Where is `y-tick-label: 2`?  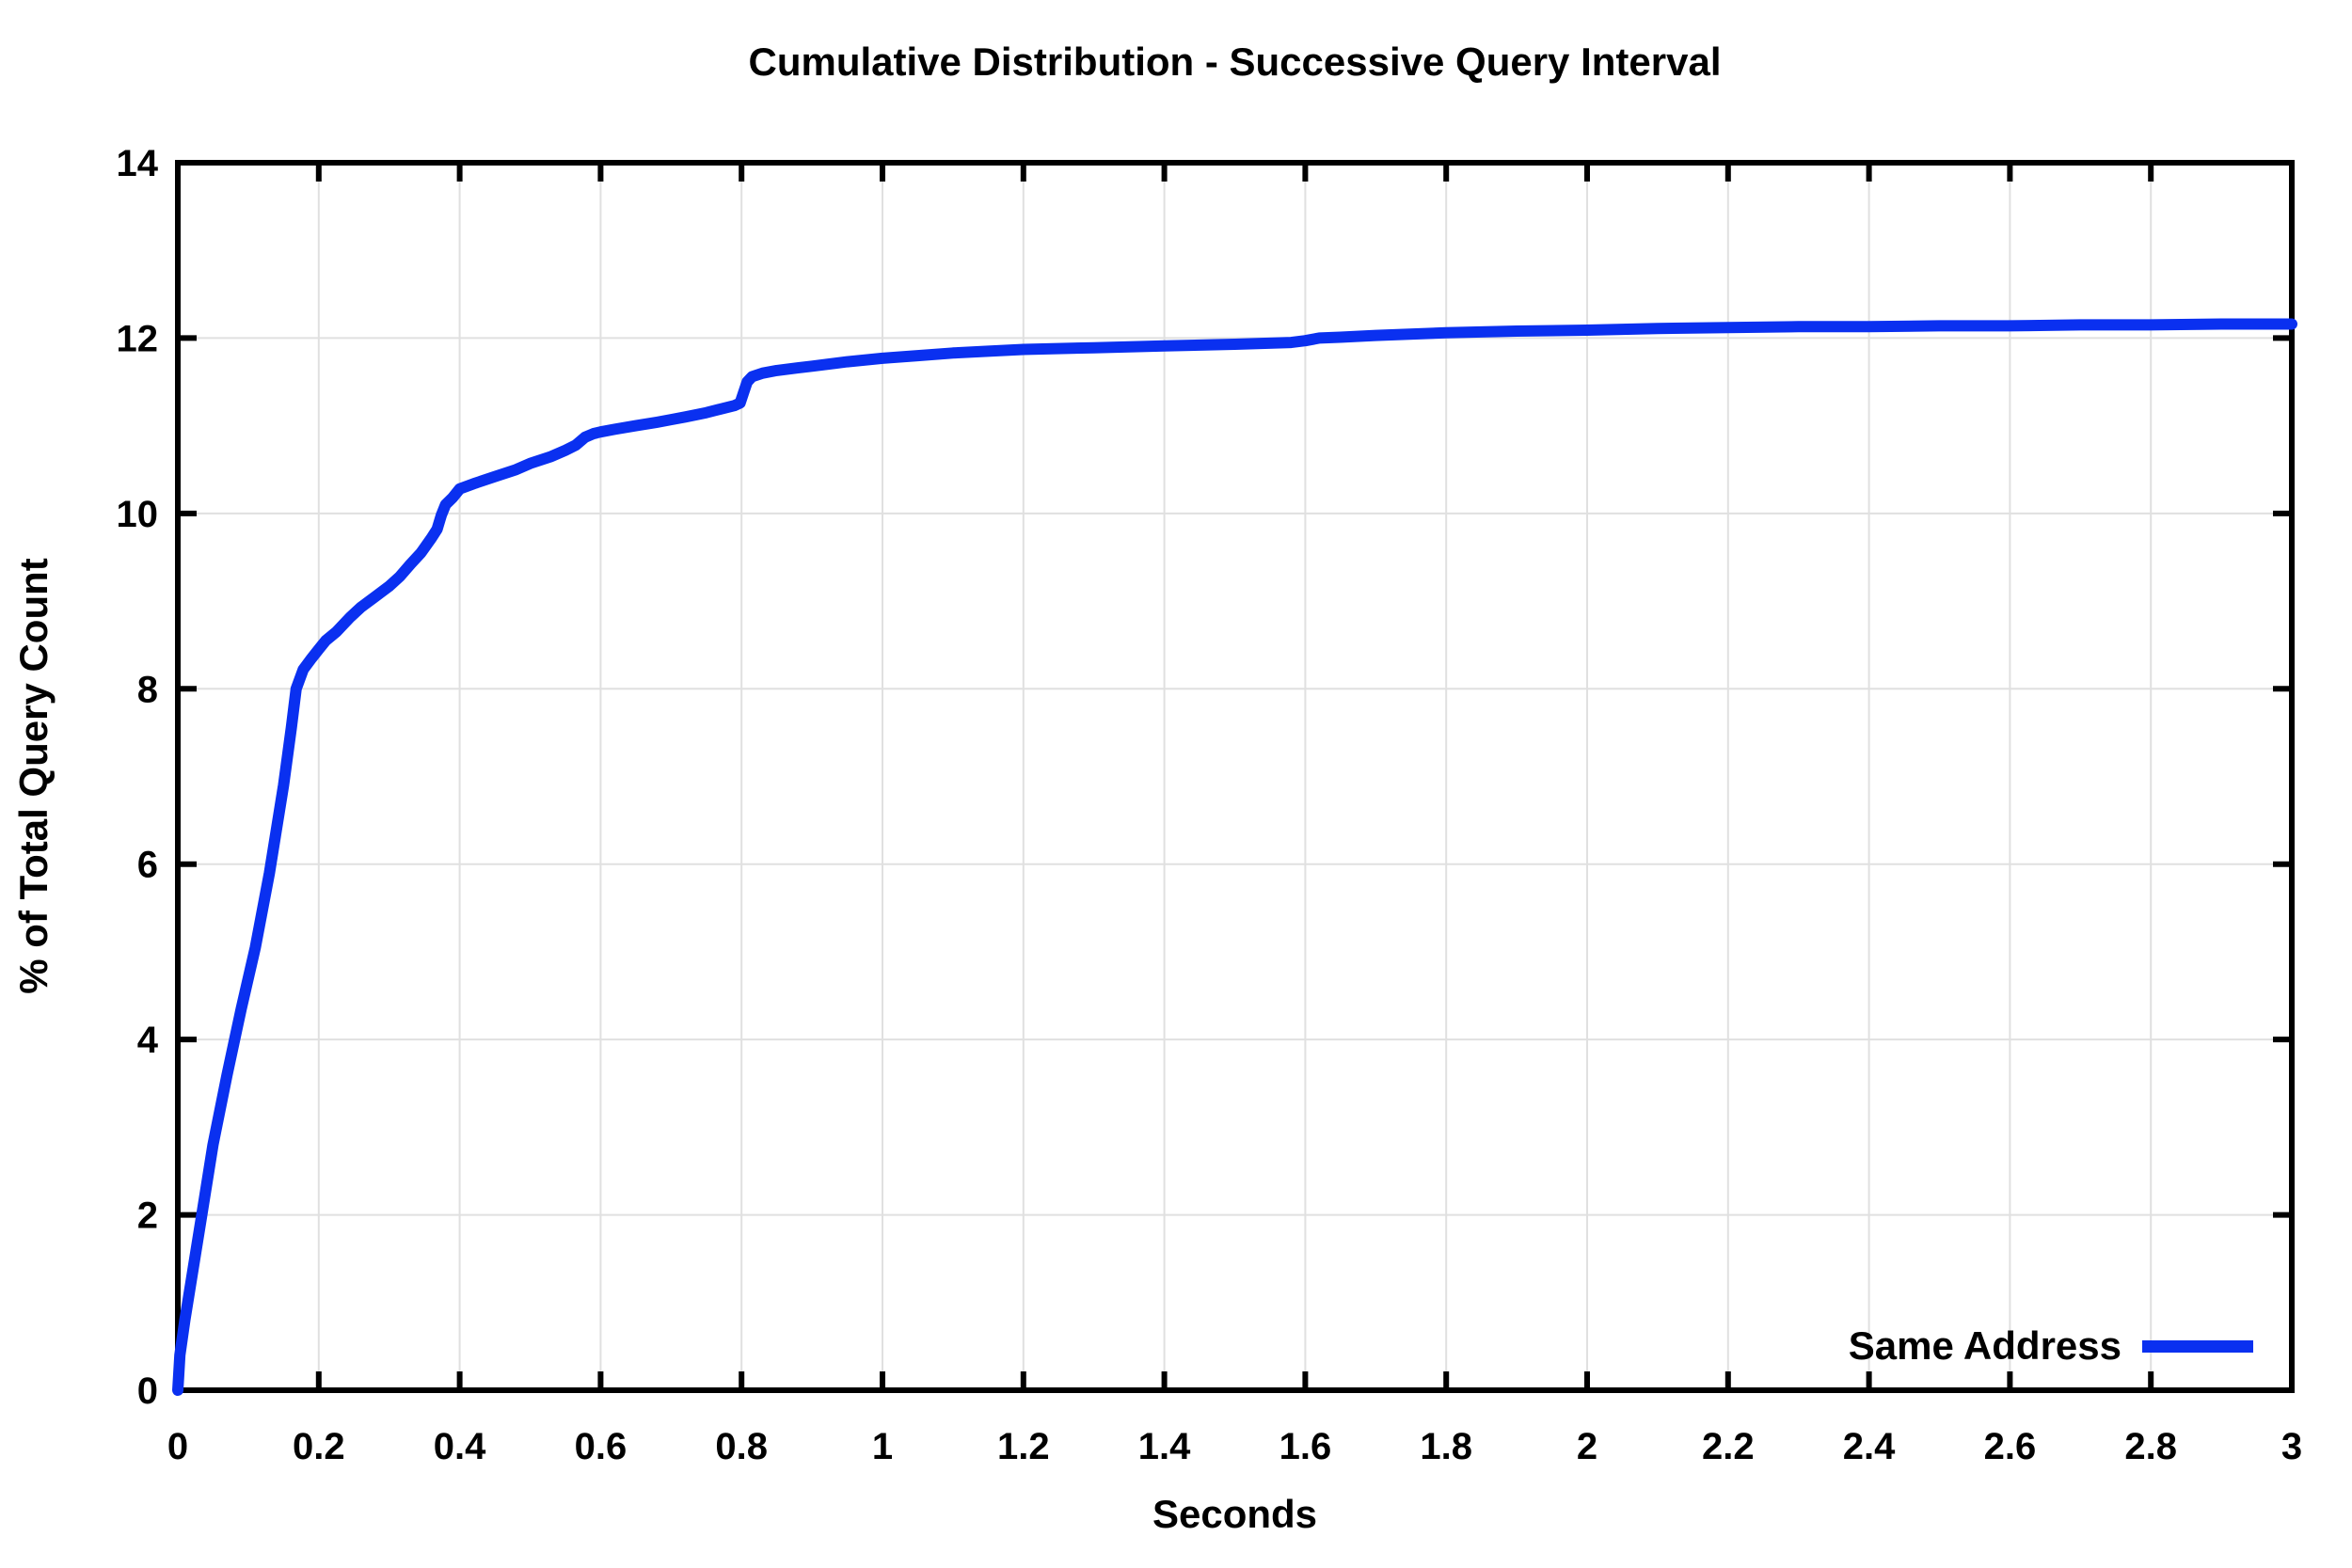 y-tick-label: 2 is located at coordinates (147, 1216).